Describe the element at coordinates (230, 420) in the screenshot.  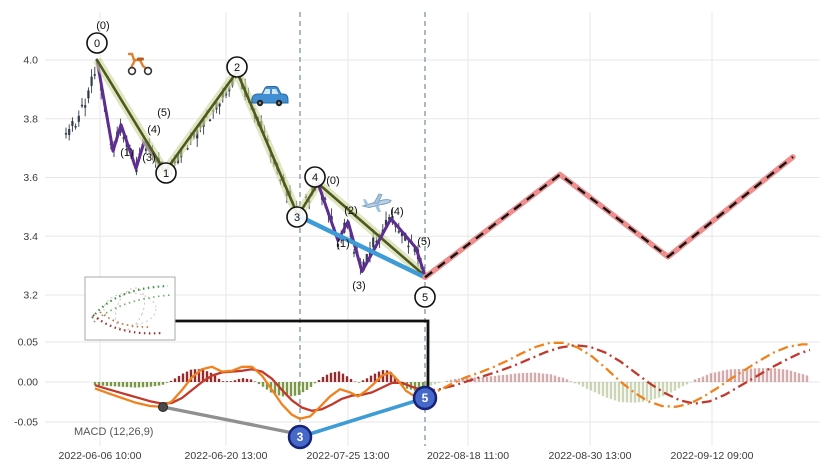
I see `gray-divergence-line` at that location.